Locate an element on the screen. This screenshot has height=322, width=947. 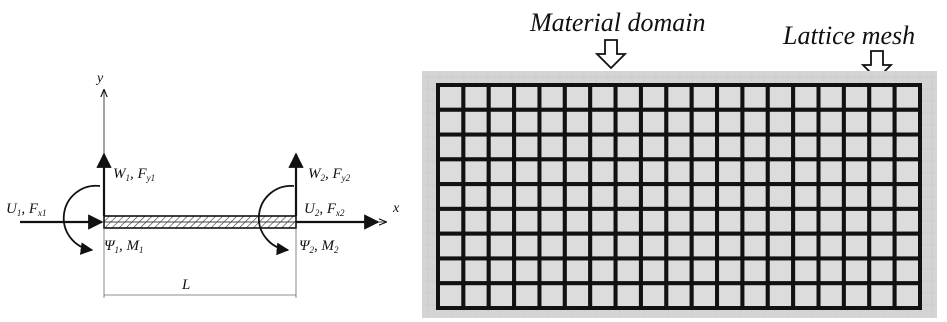
node1-psi-label: Ψ1, M1 is located at coordinates (124, 246).